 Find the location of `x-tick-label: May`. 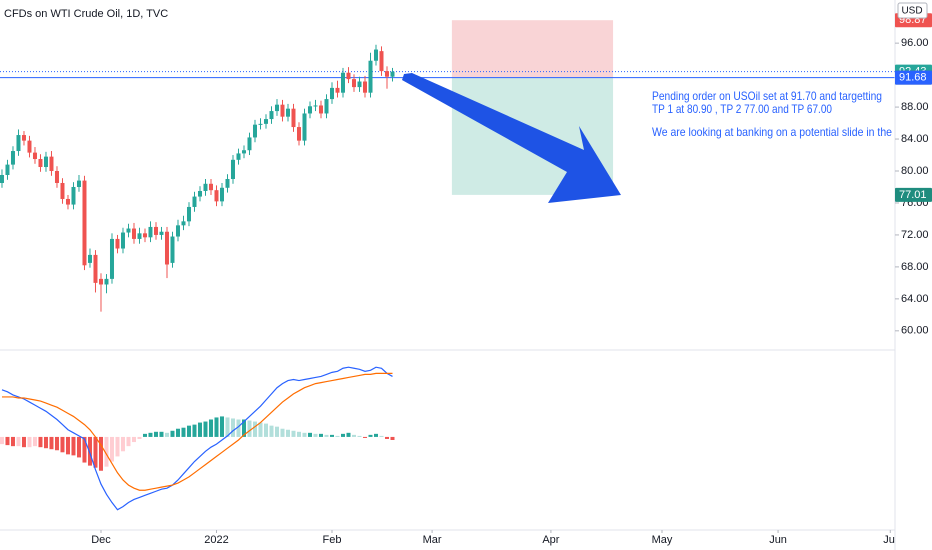

x-tick-label: May is located at coordinates (662, 540).